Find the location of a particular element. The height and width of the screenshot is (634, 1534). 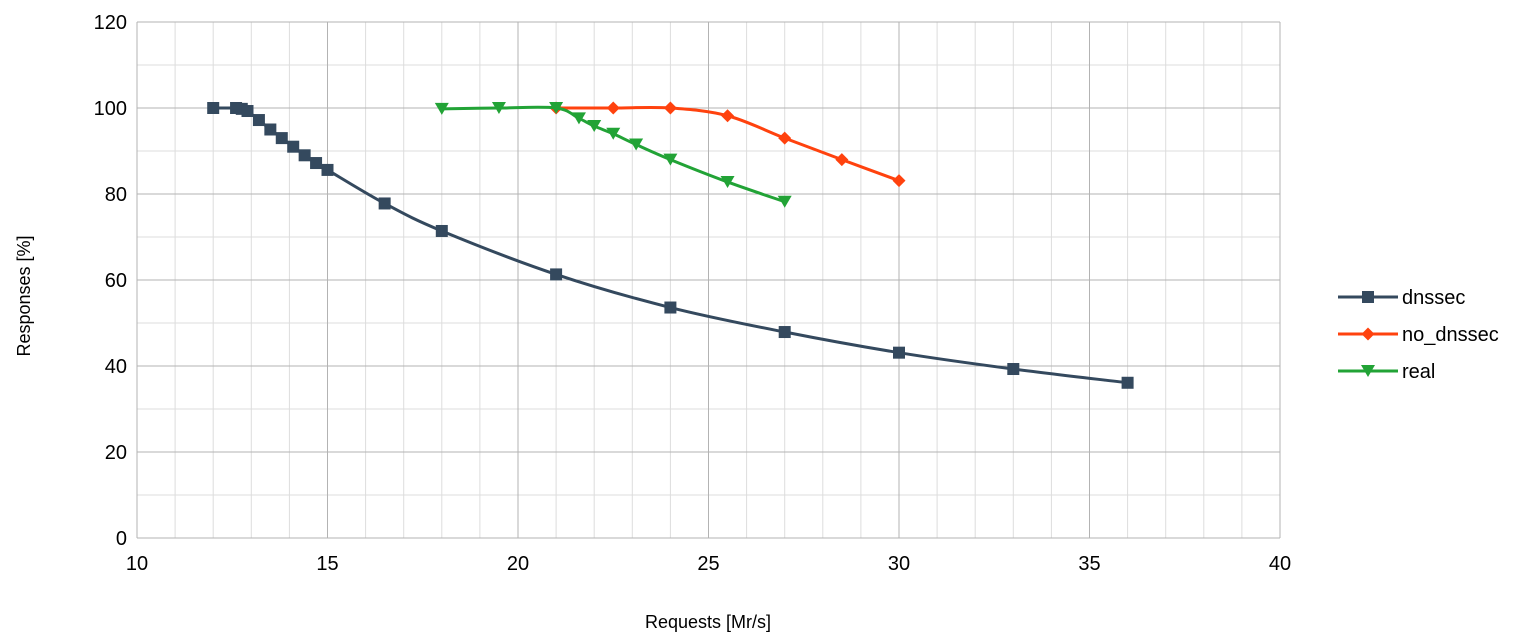

series-no_dnssec is located at coordinates (727, 144).